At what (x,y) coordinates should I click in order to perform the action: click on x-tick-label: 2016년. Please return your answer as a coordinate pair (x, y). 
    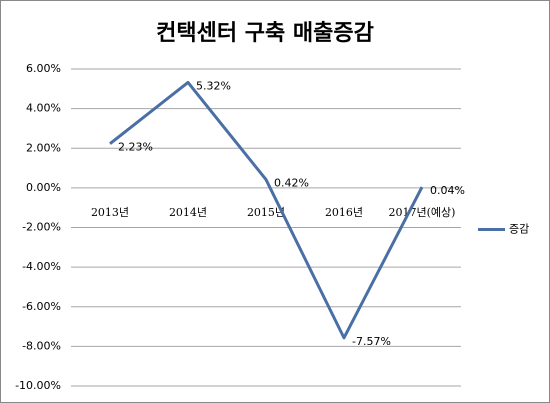
    Looking at the image, I should click on (344, 212).